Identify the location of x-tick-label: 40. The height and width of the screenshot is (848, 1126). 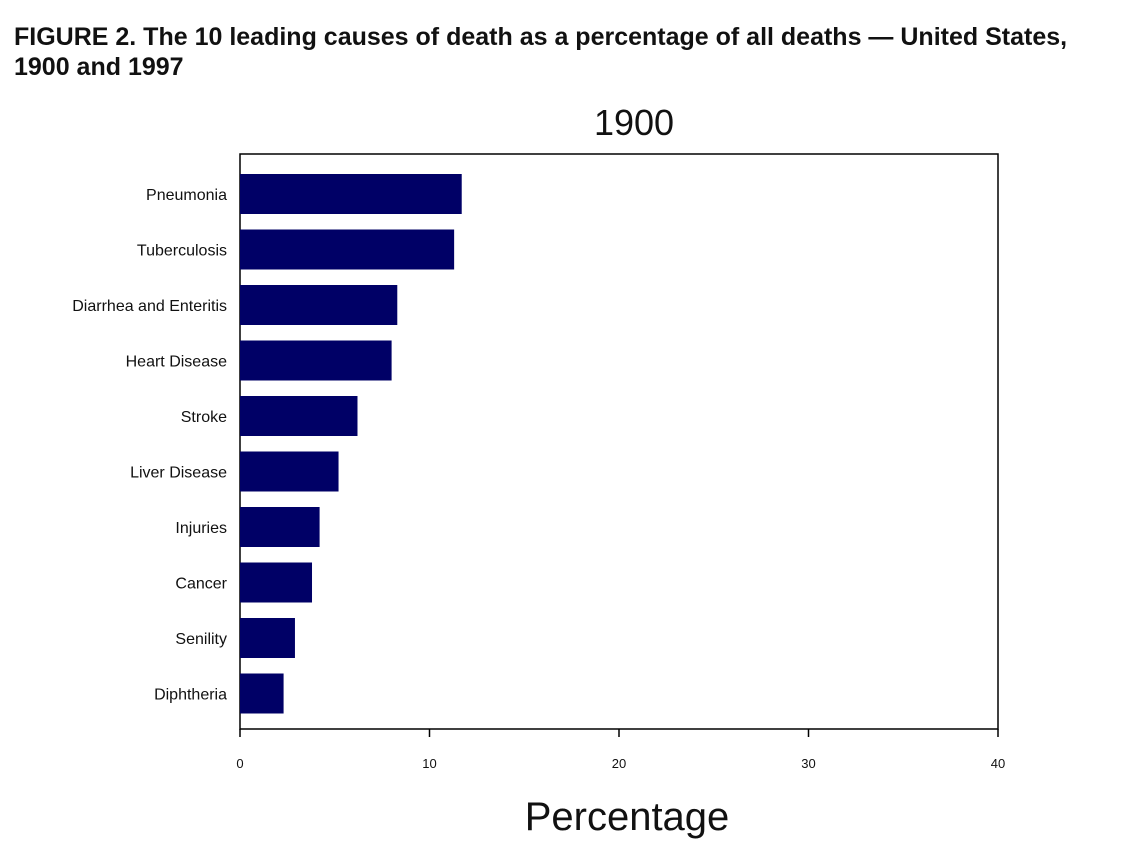
(998, 763).